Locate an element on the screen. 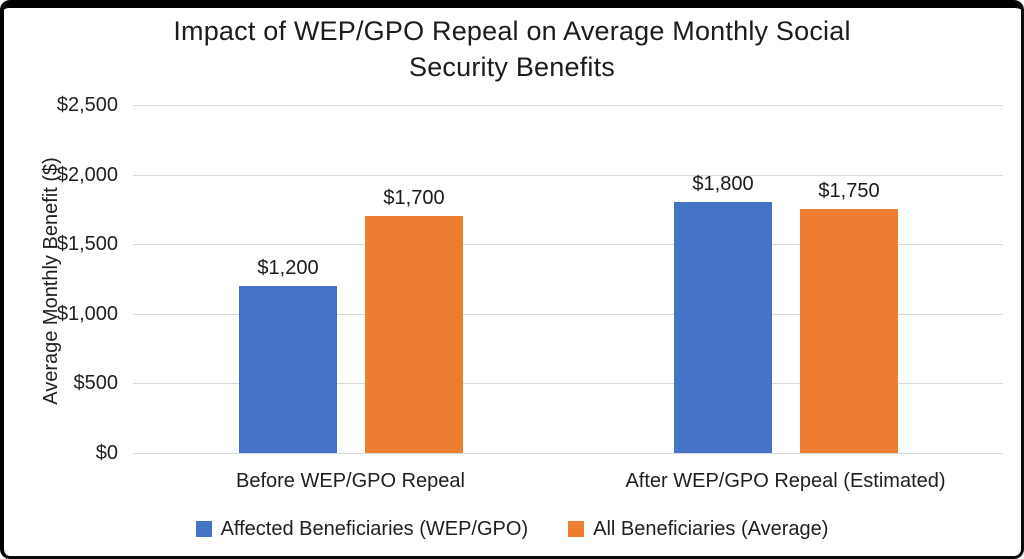 This screenshot has width=1024, height=559. x-category-label: After WEP/GPO Repeal (Estimated) is located at coordinates (785, 481).